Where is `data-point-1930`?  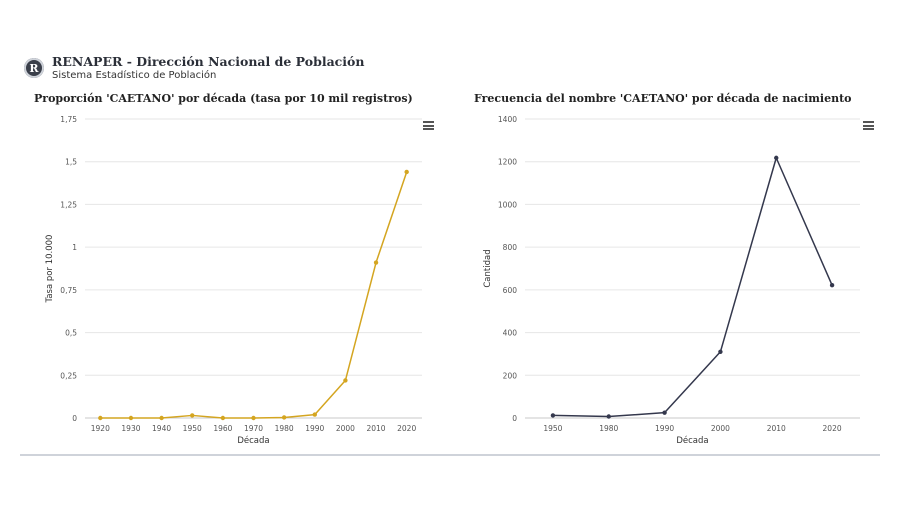 data-point-1930 is located at coordinates (131, 418).